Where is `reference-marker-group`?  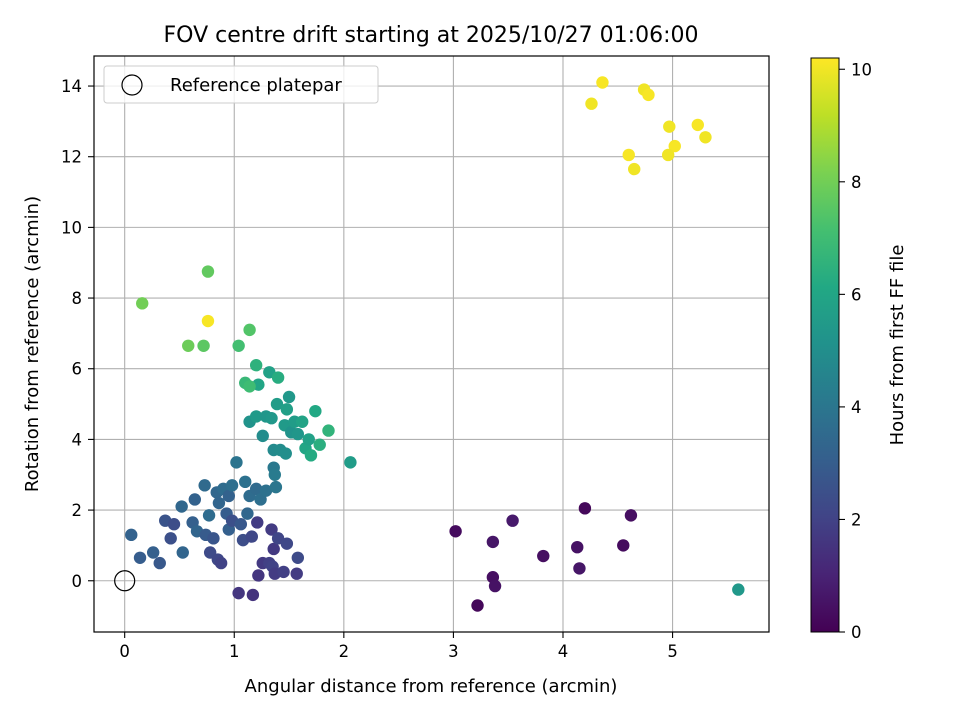 reference-marker-group is located at coordinates (125, 581).